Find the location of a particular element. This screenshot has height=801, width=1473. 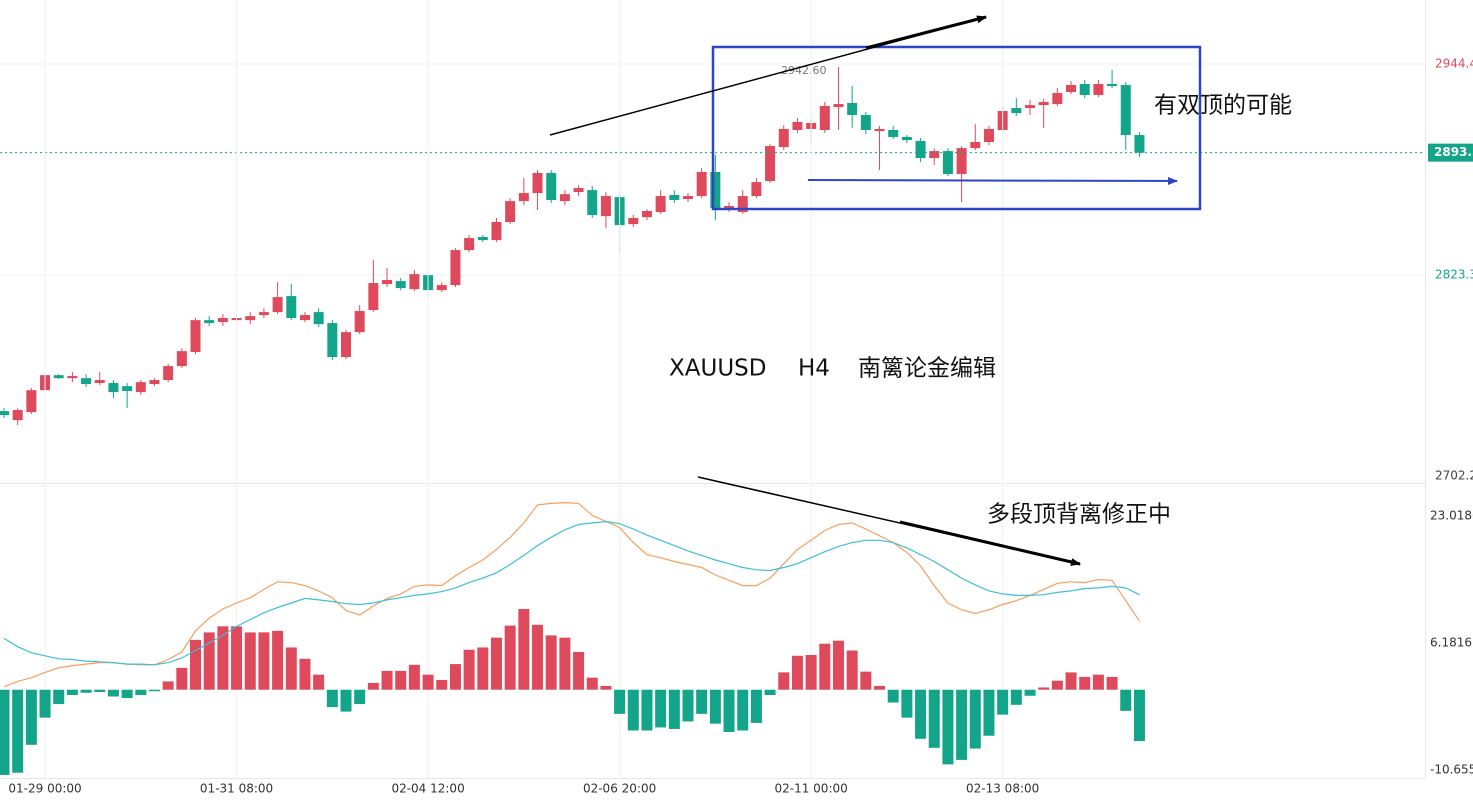

x-tick-label: 01-31 08:00 is located at coordinates (236, 789).